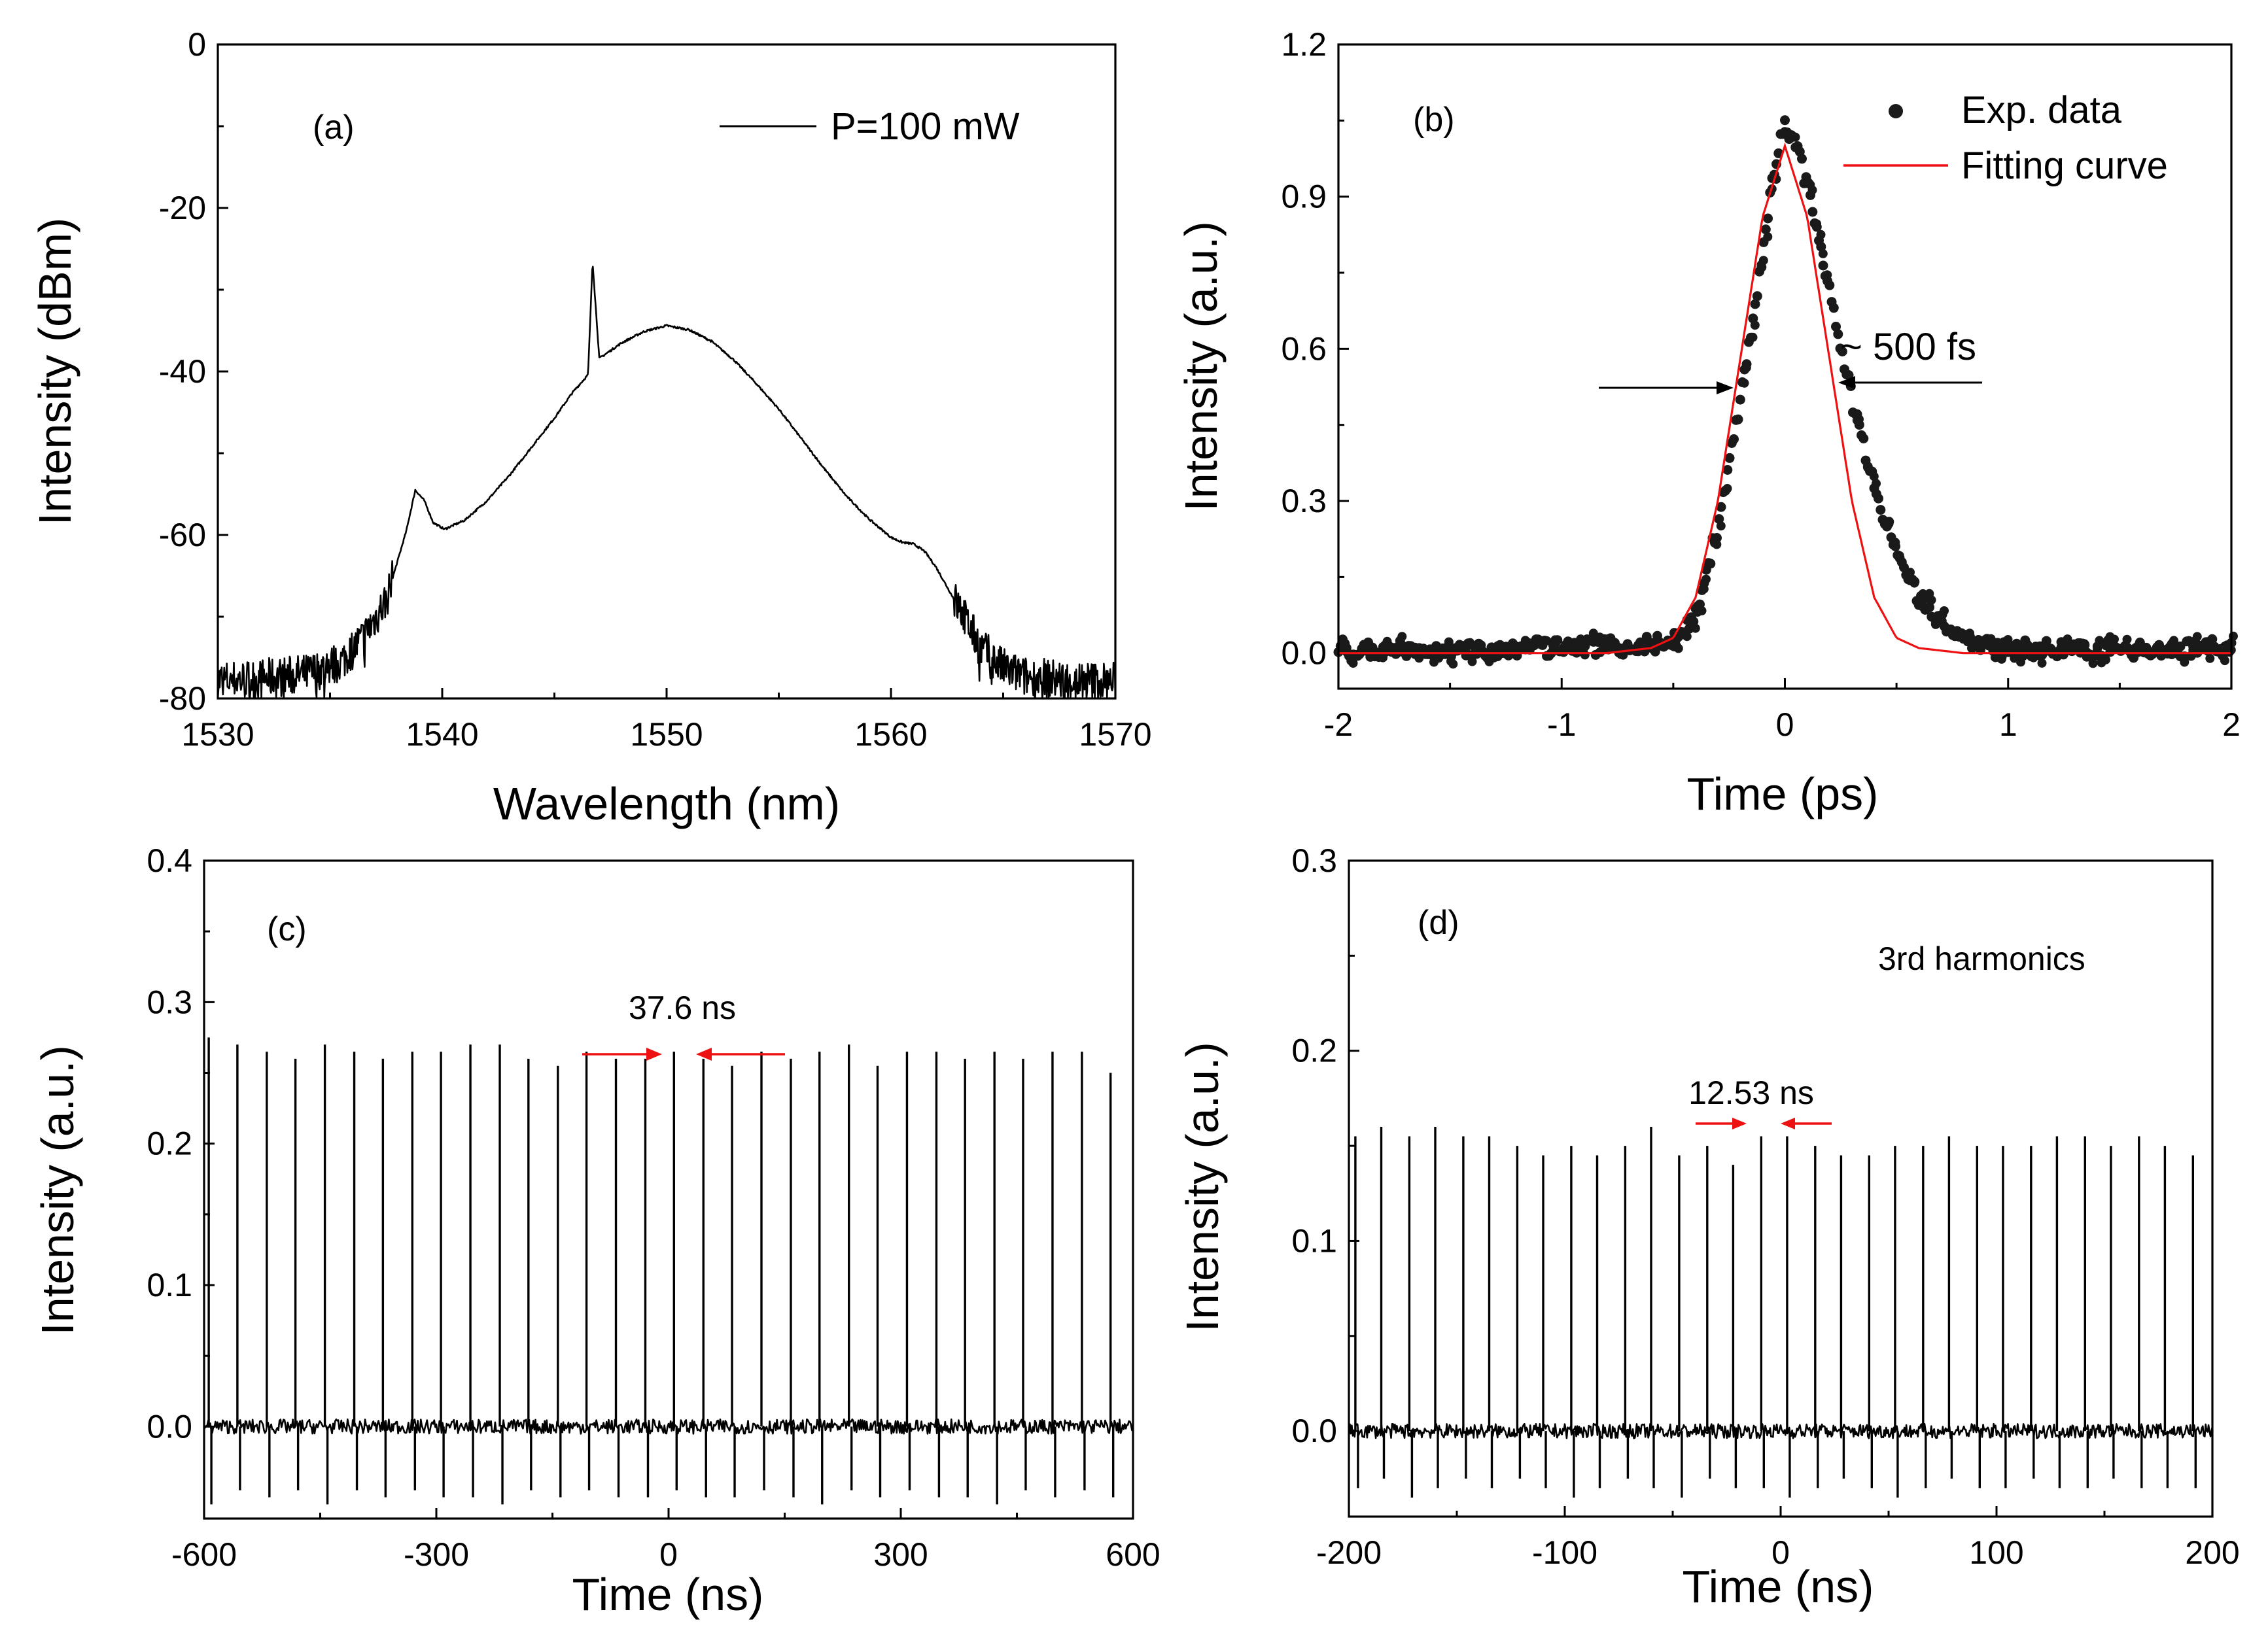  I want to click on 0-y-tick-label: -60, so click(183, 535).